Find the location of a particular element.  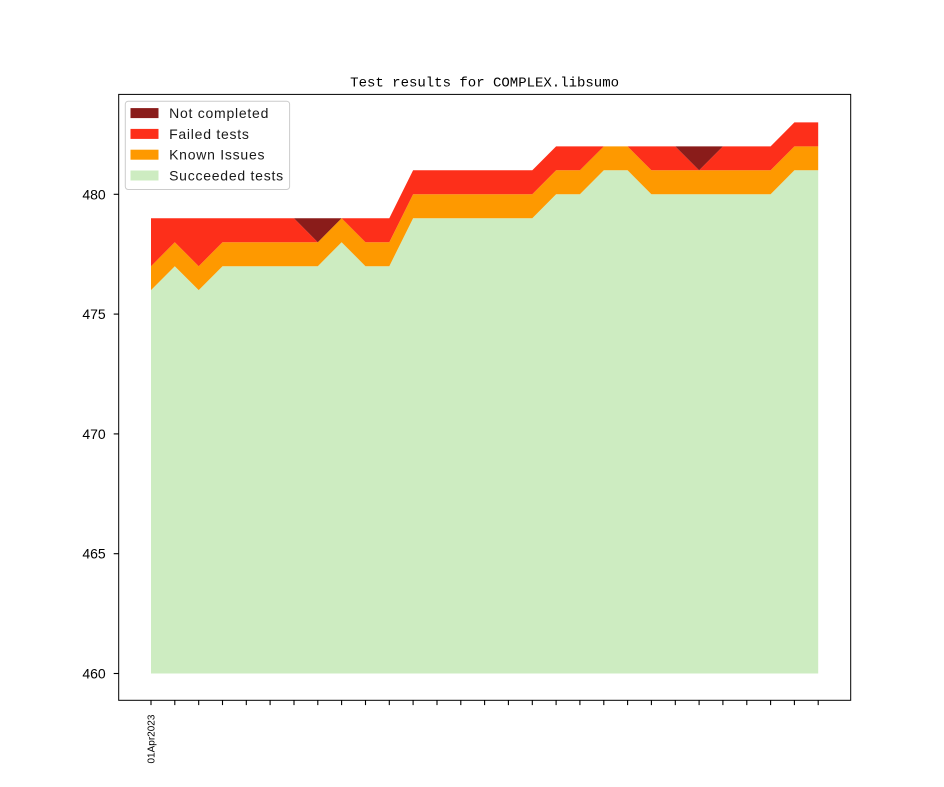

svg-text: Known Issues is located at coordinates (217, 155).